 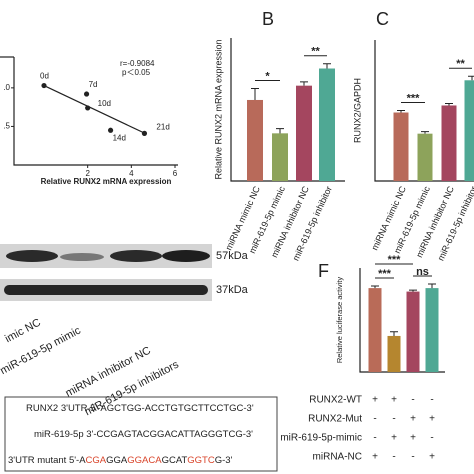 What do you see at coordinates (104, 103) in the screenshot?
I see `point-label: 10d` at bounding box center [104, 103].